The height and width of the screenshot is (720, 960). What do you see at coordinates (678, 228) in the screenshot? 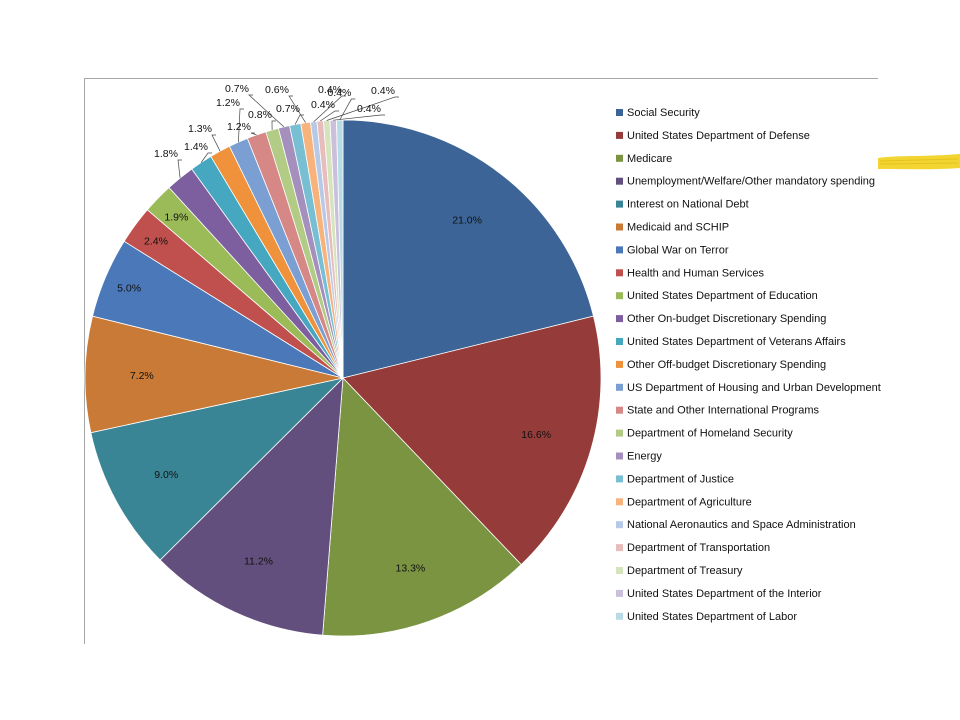
I see `legend-label: Medicaid and SCHIP` at bounding box center [678, 228].